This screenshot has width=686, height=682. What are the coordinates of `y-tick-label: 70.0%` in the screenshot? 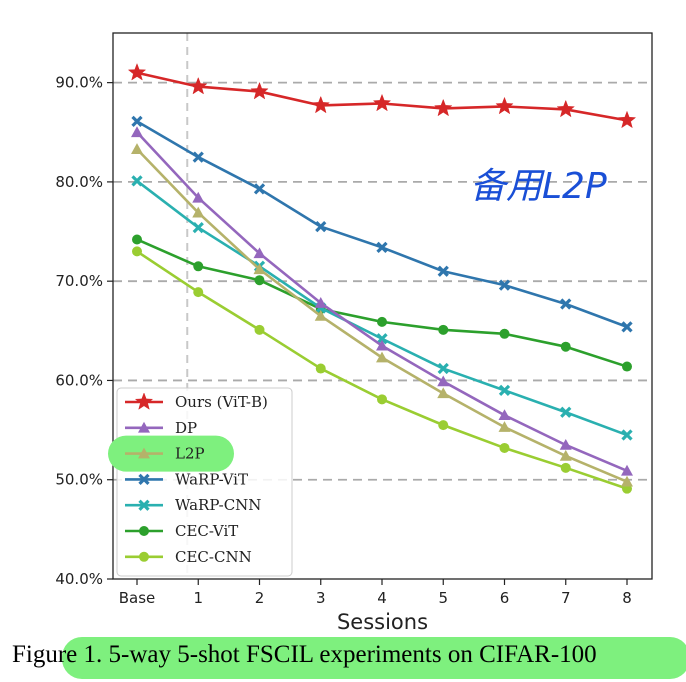 It's located at (79, 281).